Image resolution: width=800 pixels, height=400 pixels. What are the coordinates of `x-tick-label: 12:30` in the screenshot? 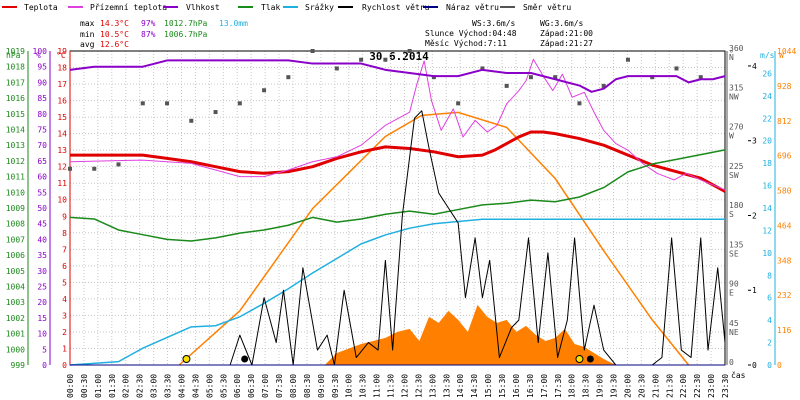 It's located at (418, 386).